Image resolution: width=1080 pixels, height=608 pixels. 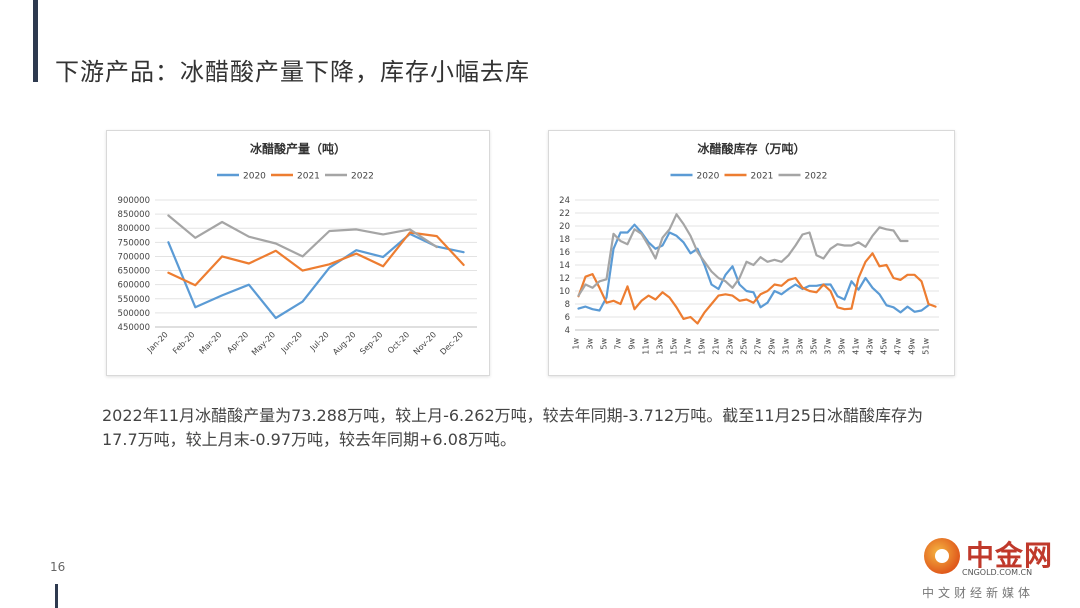 I want to click on y-tick-label: 14, so click(x=564, y=266).